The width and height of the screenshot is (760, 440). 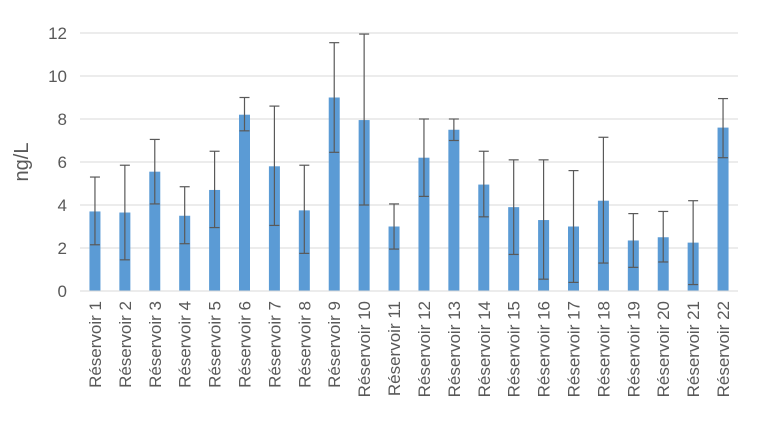 What do you see at coordinates (57, 76) in the screenshot?
I see `y-tick-label: 10` at bounding box center [57, 76].